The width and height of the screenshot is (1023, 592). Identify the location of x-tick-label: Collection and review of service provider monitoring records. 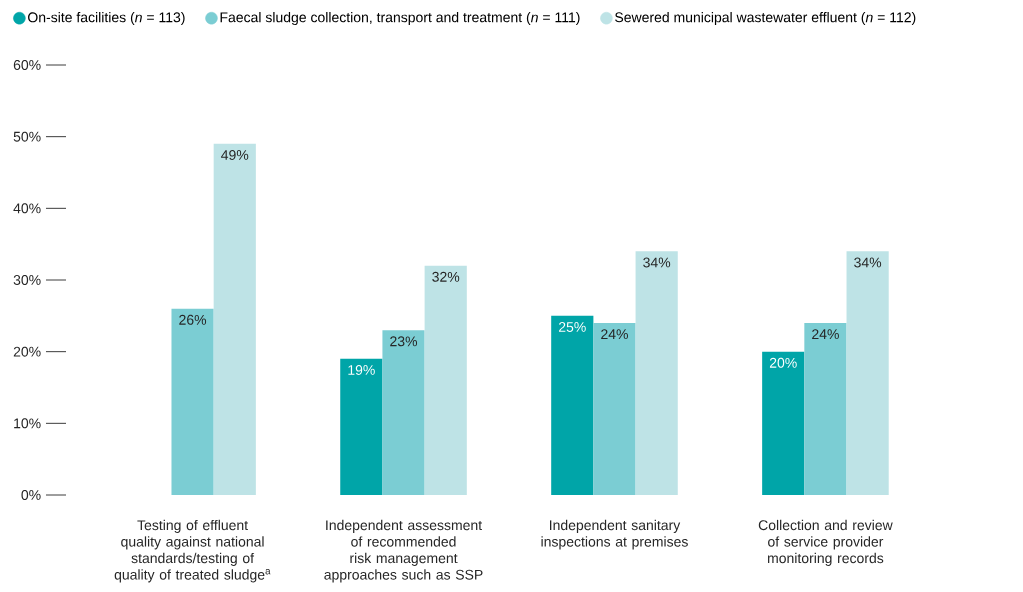
(825, 542).